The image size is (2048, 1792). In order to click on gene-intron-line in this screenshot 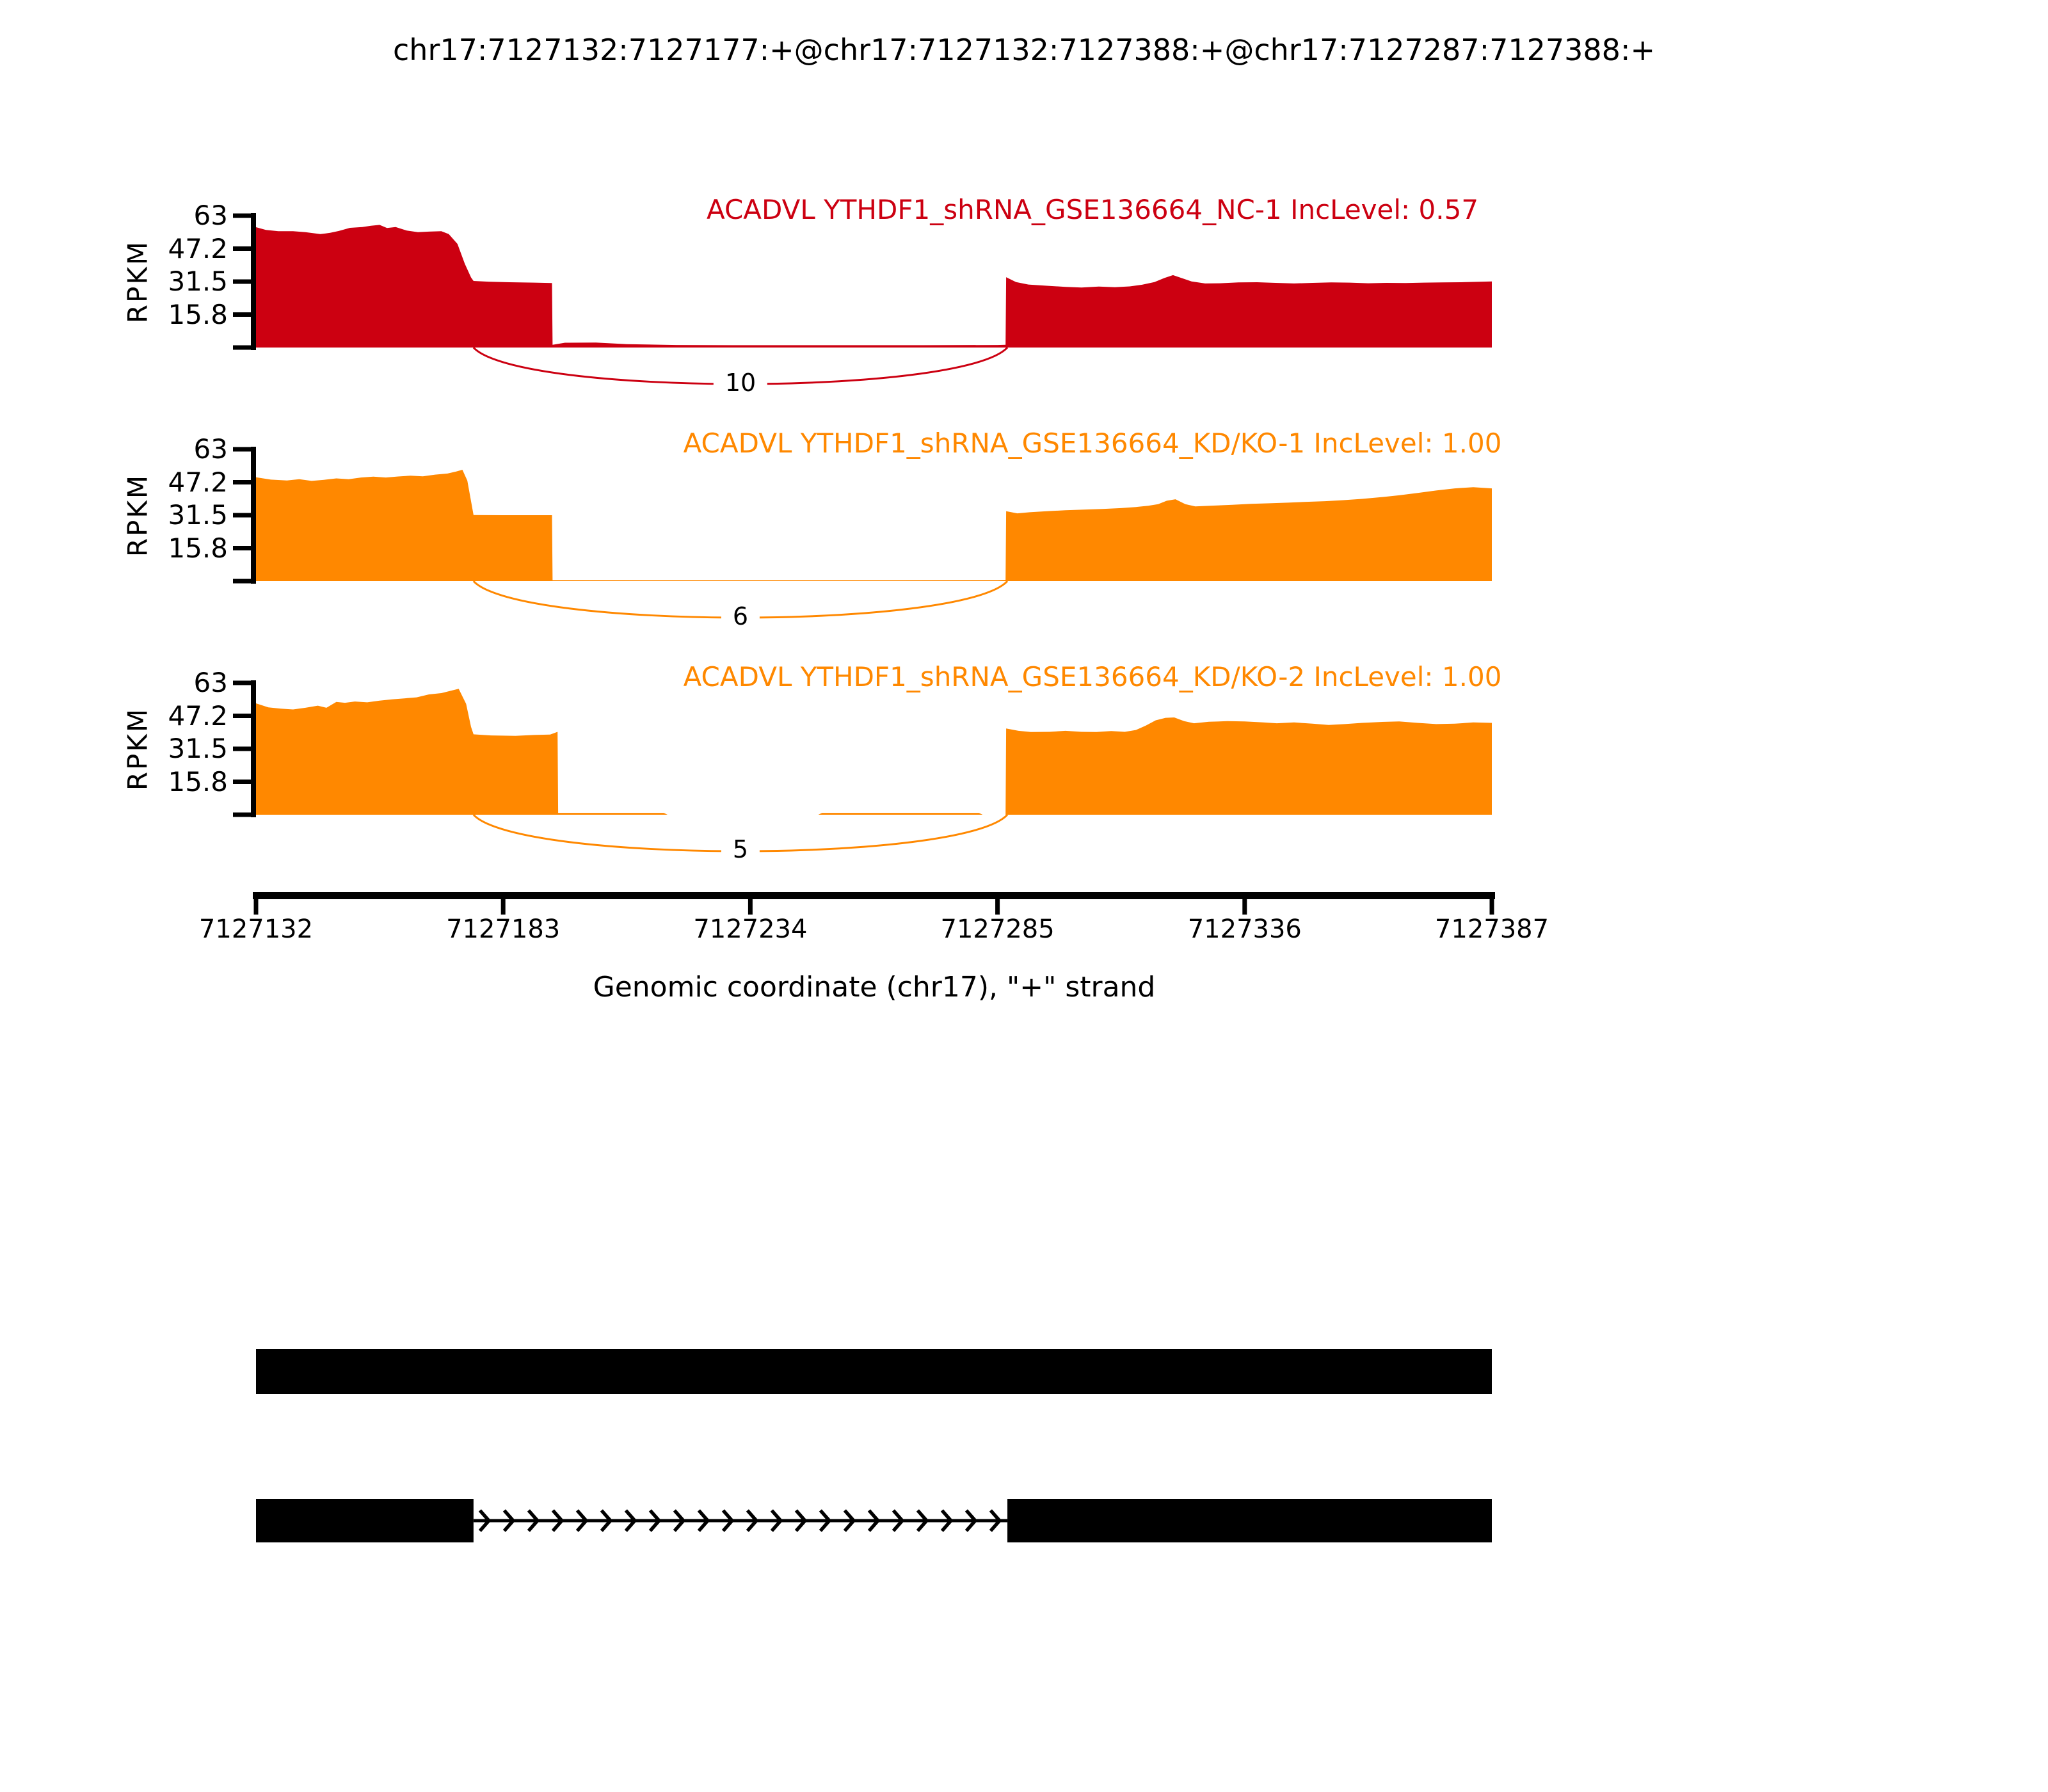, I will do `click(740, 1521)`.